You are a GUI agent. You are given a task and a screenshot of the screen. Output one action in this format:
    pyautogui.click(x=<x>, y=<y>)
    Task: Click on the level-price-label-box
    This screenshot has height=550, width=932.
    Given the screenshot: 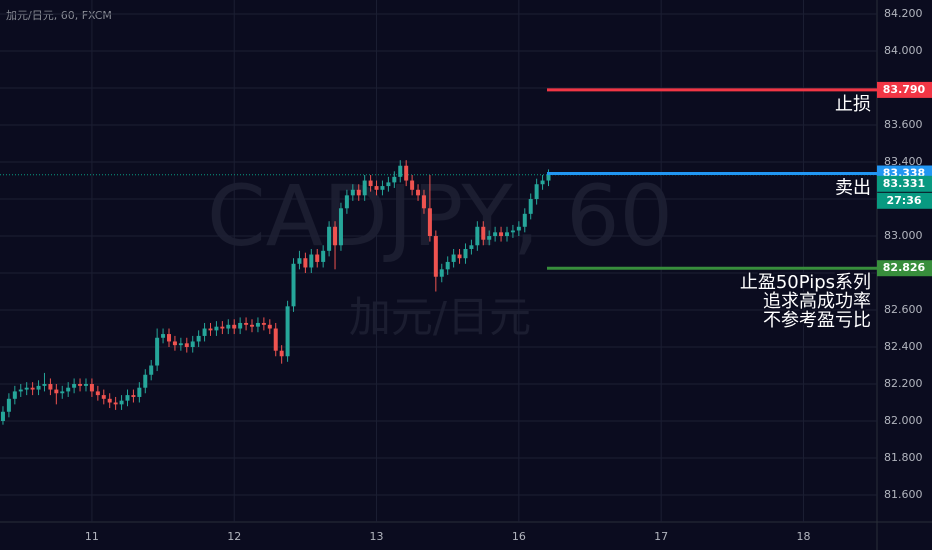 What is the action you would take?
    pyautogui.click(x=904, y=89)
    